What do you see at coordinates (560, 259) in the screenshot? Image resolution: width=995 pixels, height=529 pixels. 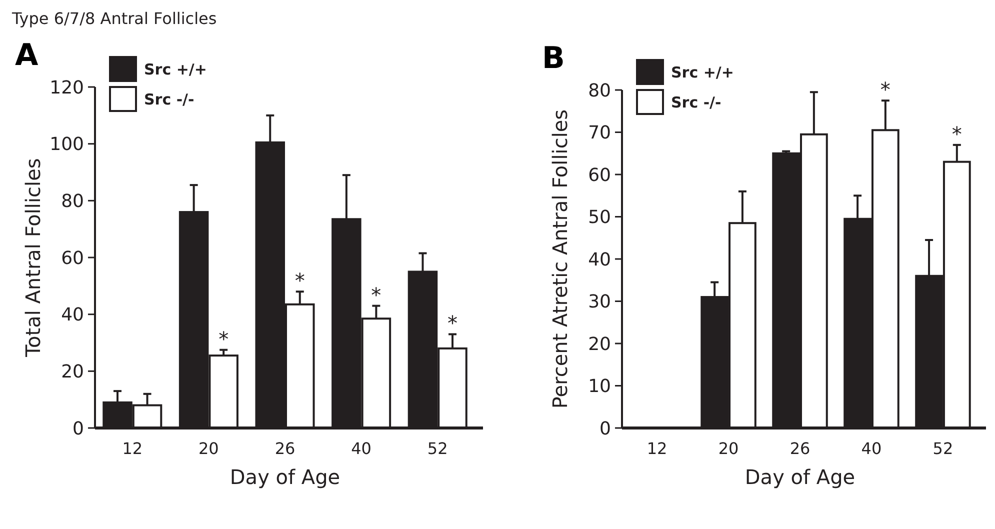 I see `y-axis-title: Percent Atretic Antral Follicles` at bounding box center [560, 259].